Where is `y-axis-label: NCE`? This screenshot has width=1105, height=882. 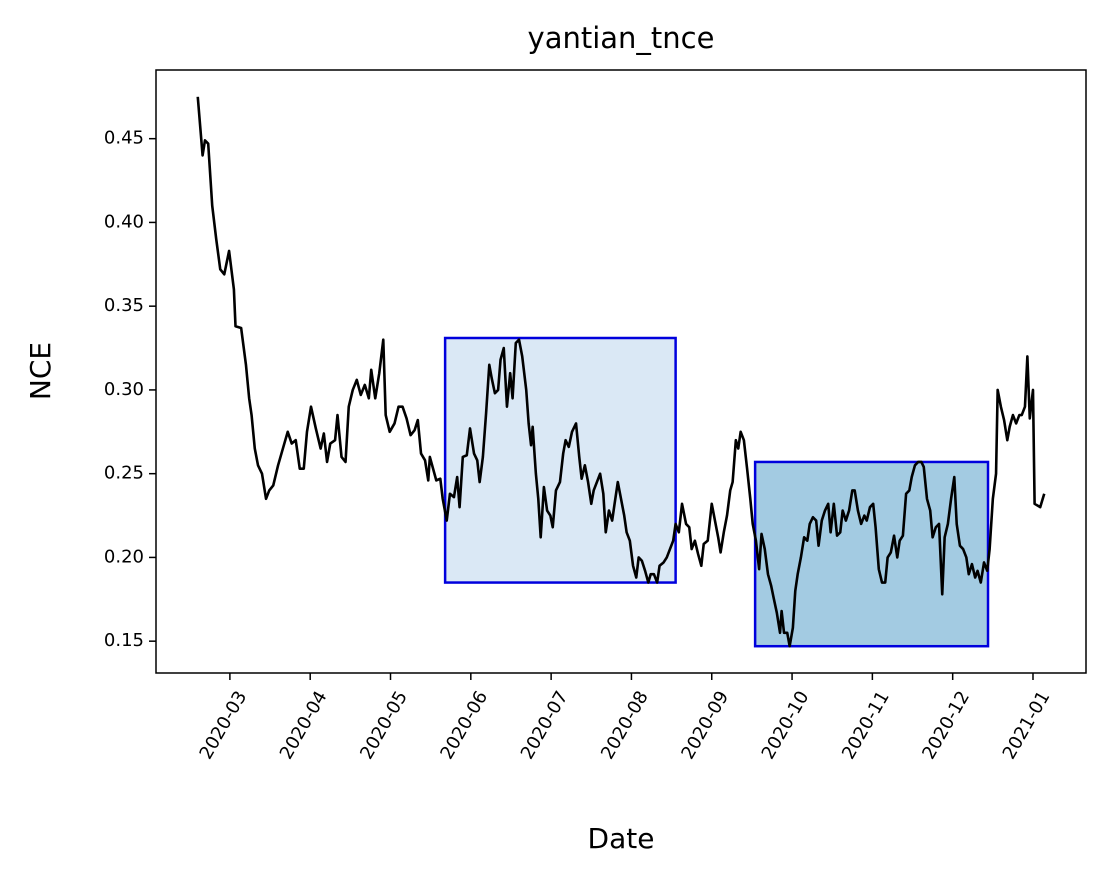
y-axis-label: NCE is located at coordinates (40, 371).